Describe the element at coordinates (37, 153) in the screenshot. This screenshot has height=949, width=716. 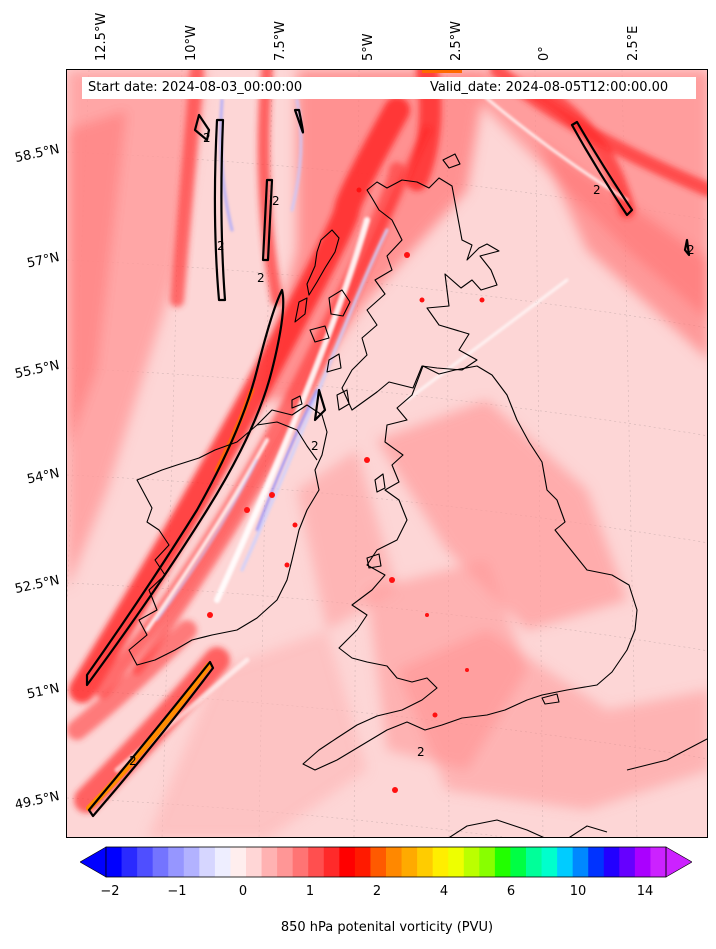
I see `lat-label: 58.5°N` at that location.